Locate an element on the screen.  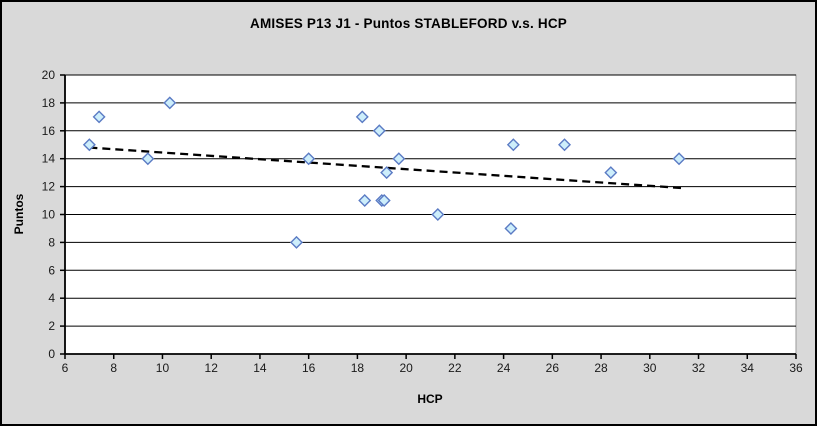
trendline is located at coordinates (385, 168).